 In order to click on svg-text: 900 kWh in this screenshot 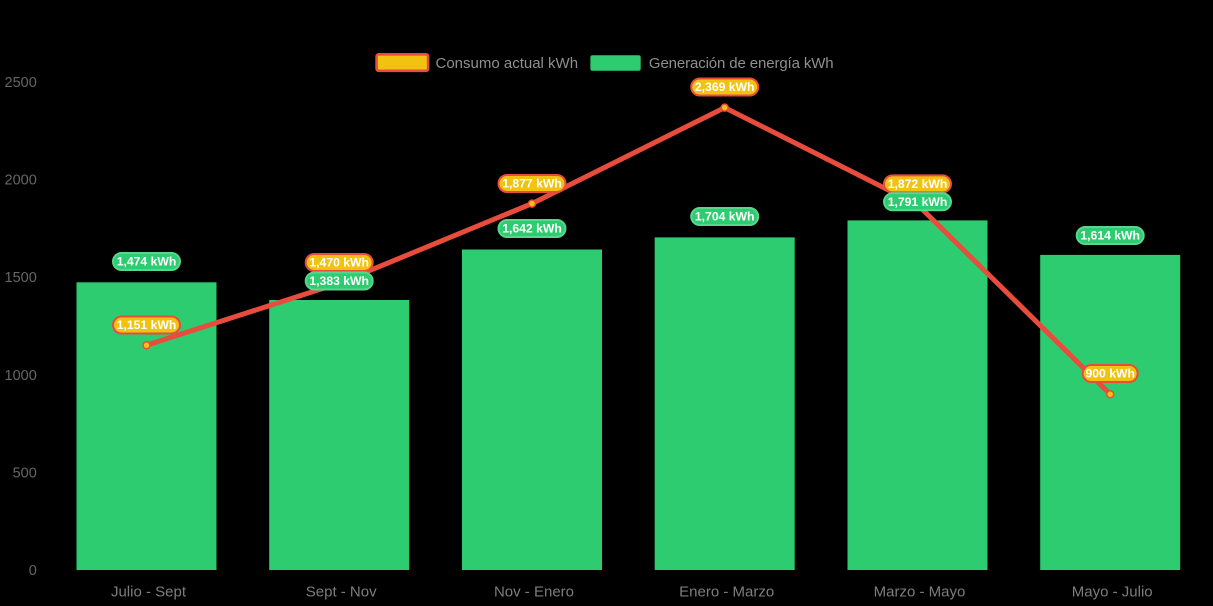, I will do `click(1109, 374)`.